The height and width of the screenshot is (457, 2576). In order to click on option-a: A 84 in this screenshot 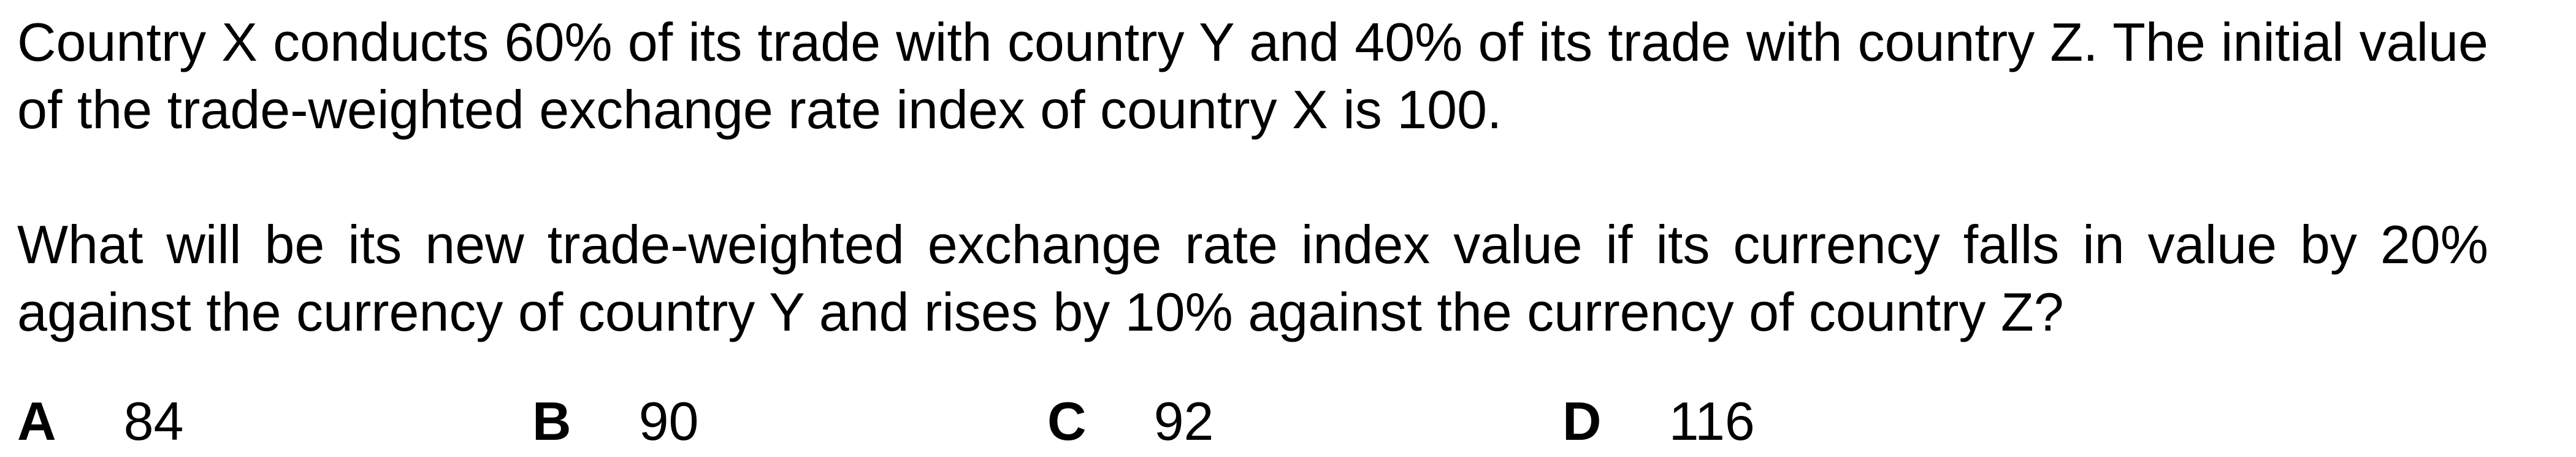, I will do `click(100, 421)`.